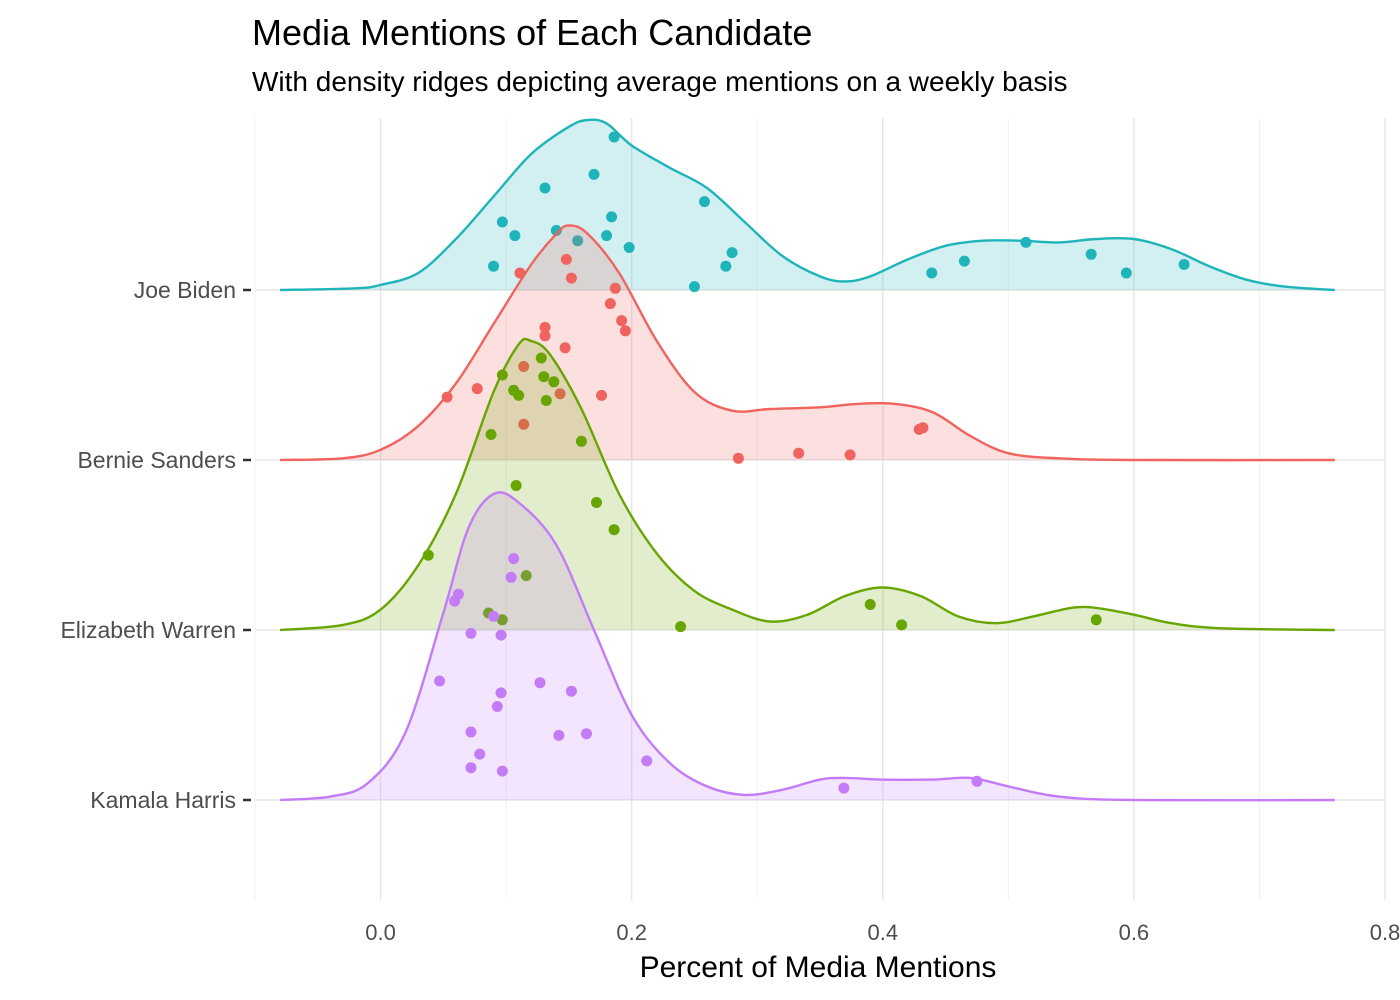  I want to click on x-tick-label: 0.2, so click(631, 932).